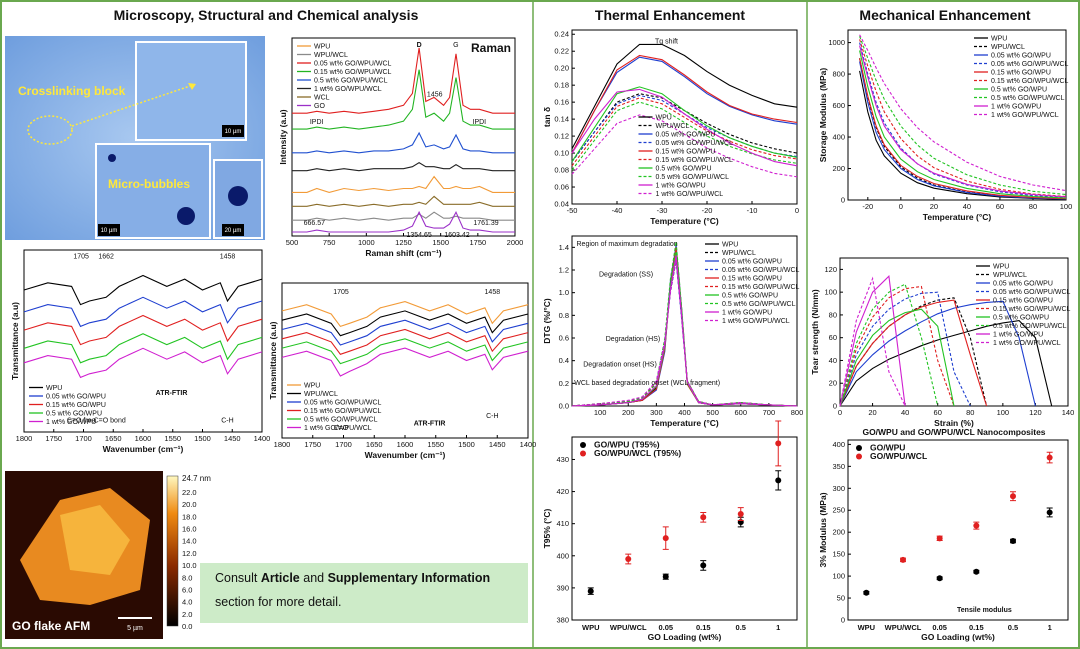 This screenshot has height=649, width=1080. What do you see at coordinates (143, 438) in the screenshot?
I see `x-tick-label: 1600` at bounding box center [143, 438].